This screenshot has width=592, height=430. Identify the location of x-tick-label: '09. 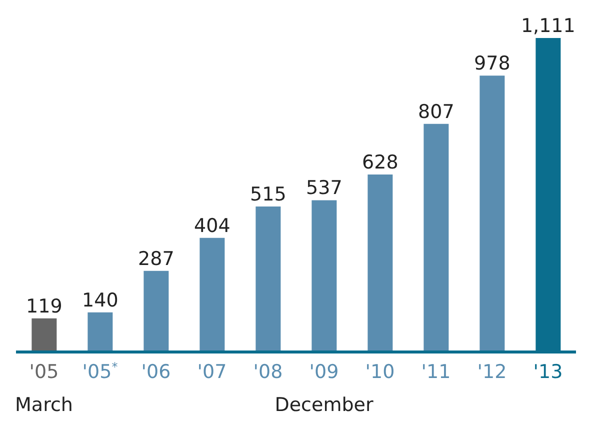
(324, 372).